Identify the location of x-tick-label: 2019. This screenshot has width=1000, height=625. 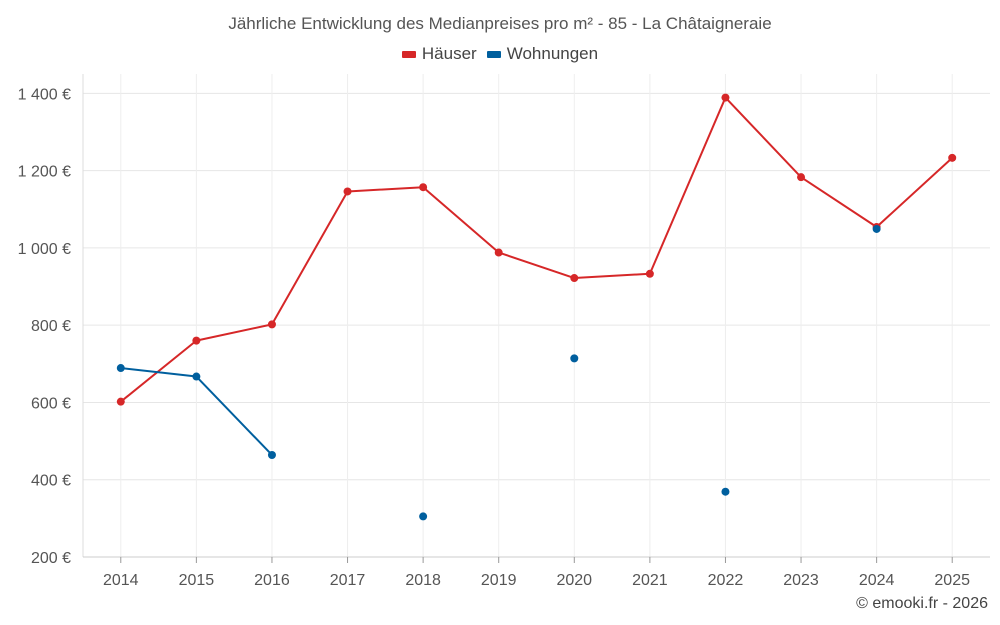
(499, 580).